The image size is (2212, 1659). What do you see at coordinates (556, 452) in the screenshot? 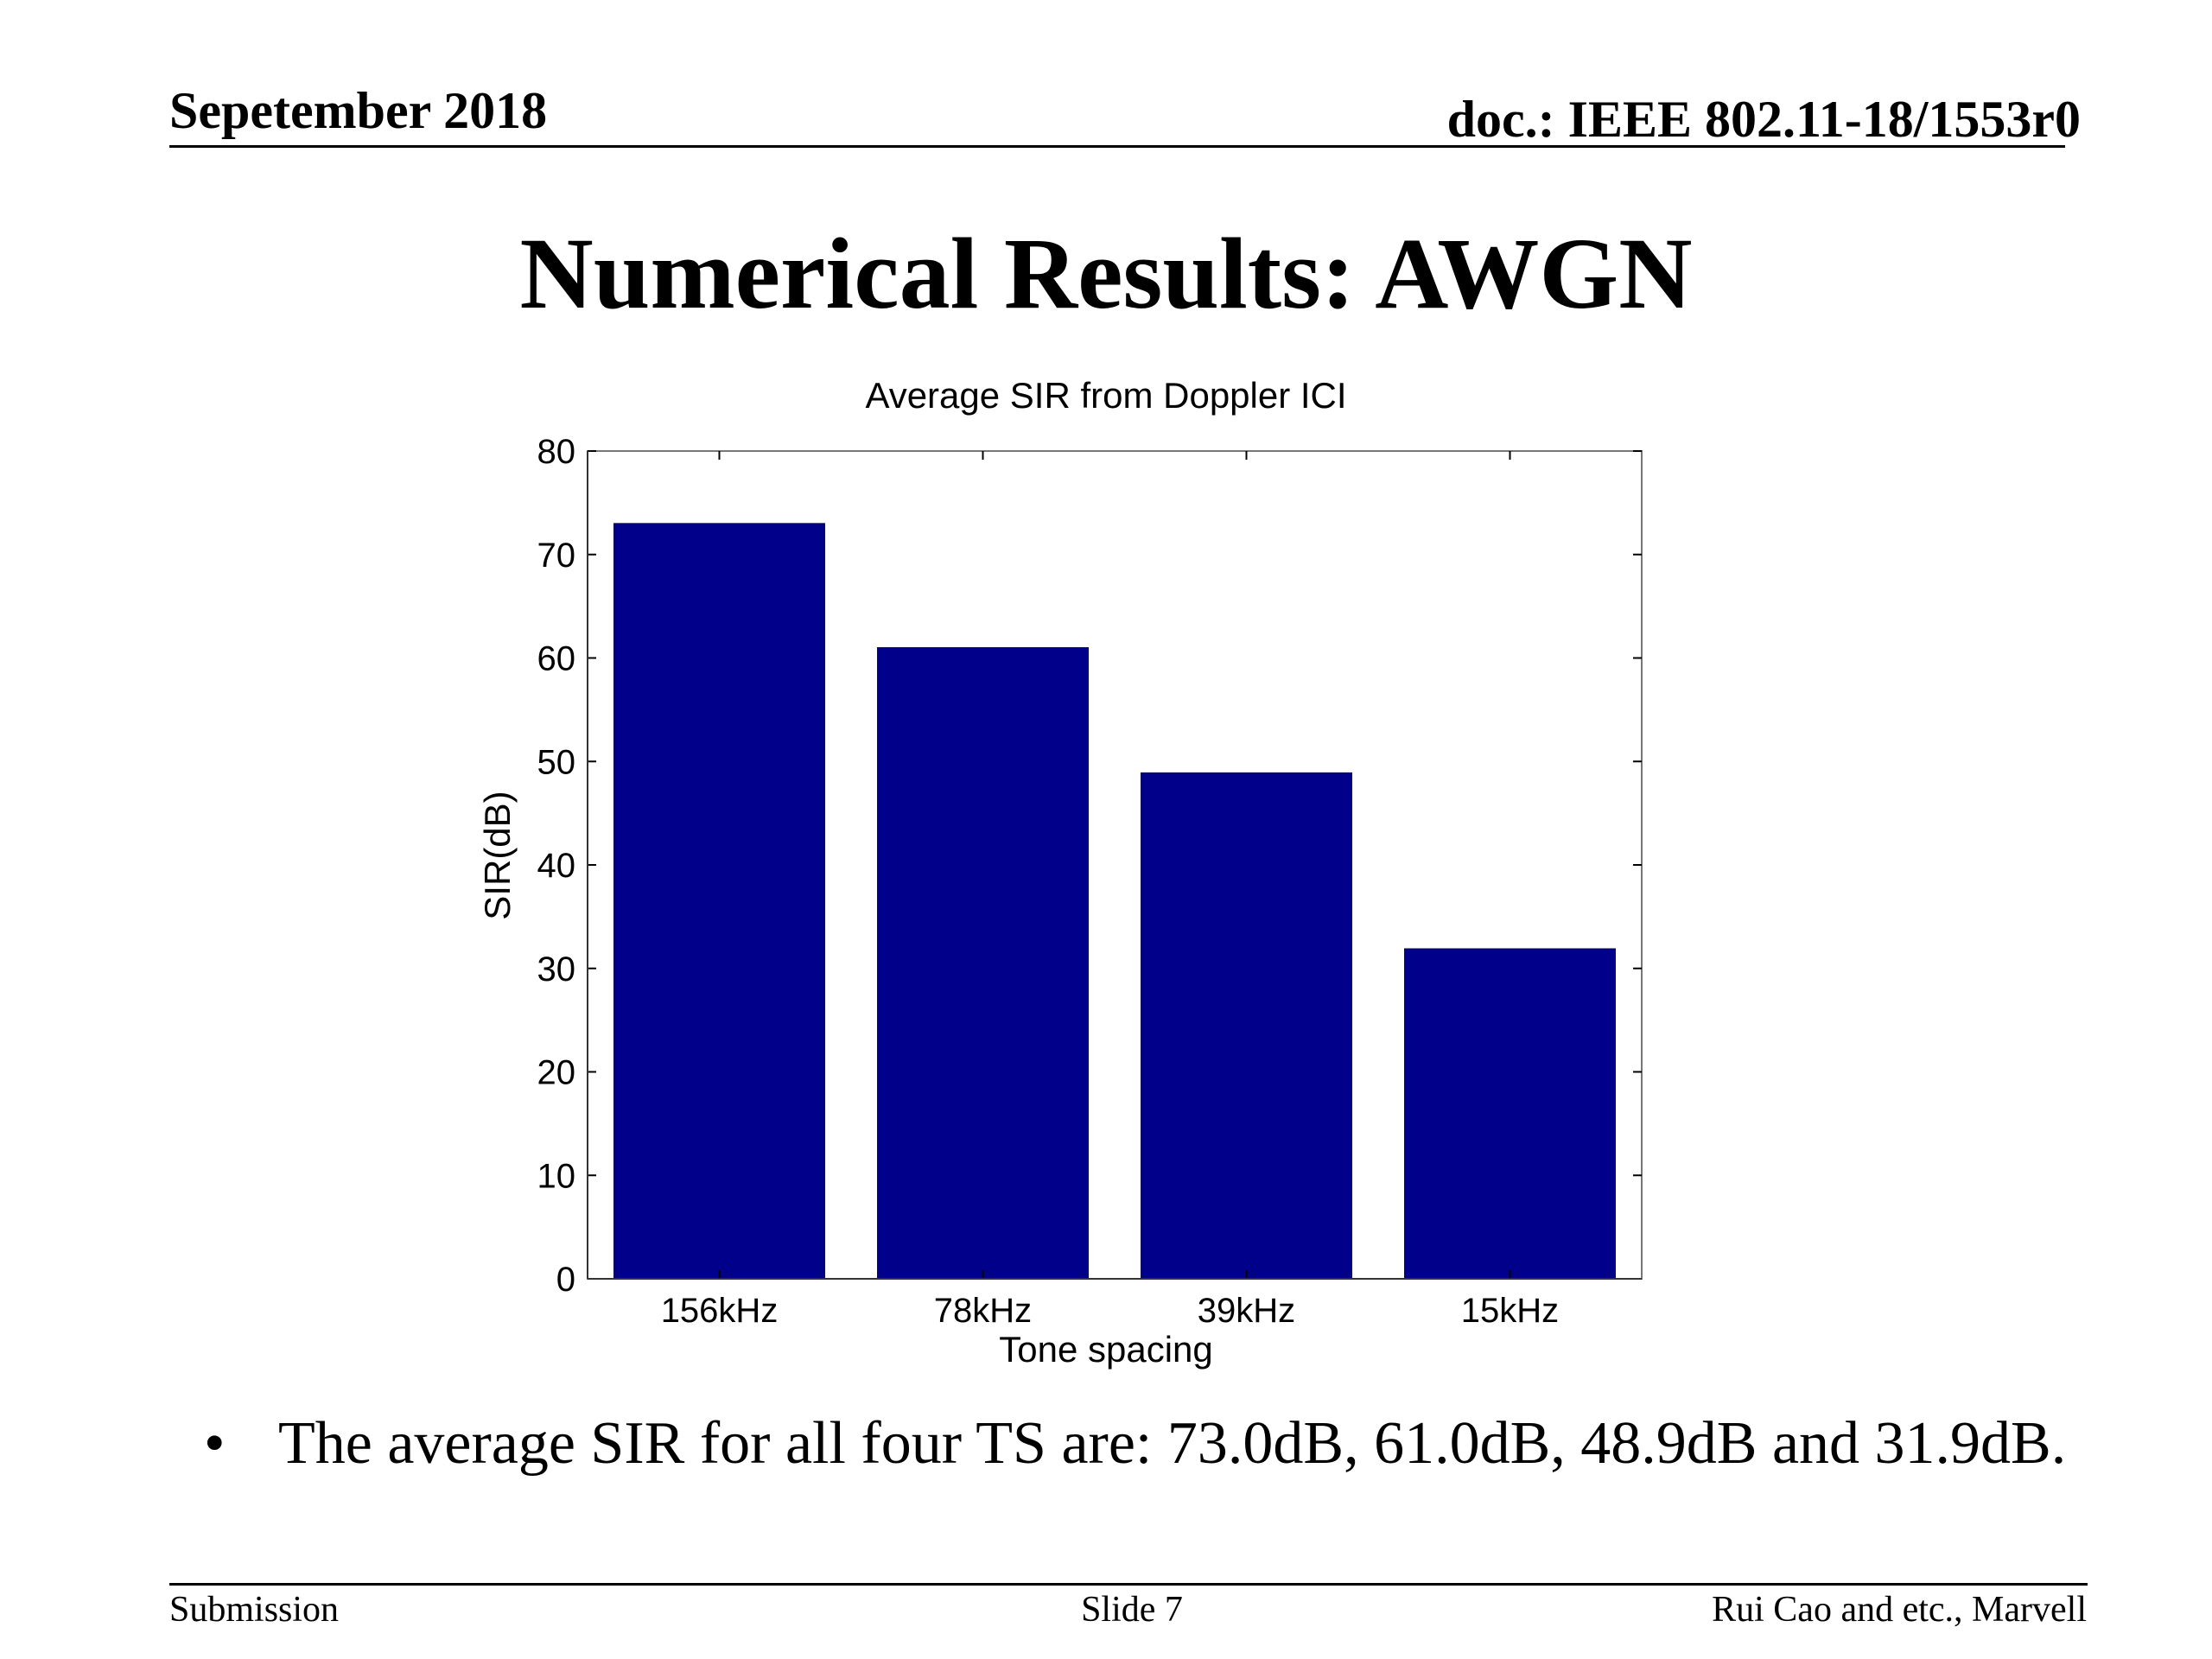
I see `y-tick-label: 80` at bounding box center [556, 452].